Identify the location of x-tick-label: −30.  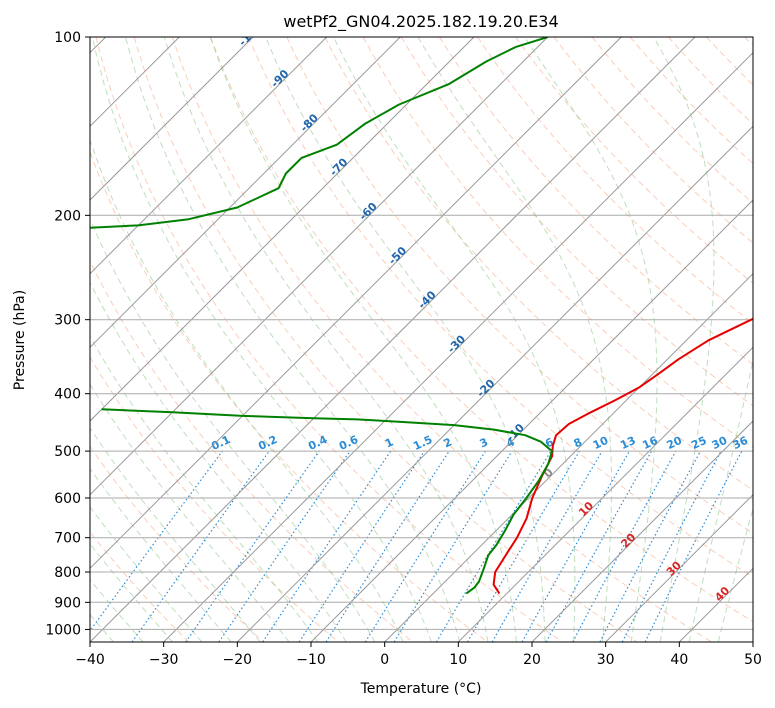
(164, 660).